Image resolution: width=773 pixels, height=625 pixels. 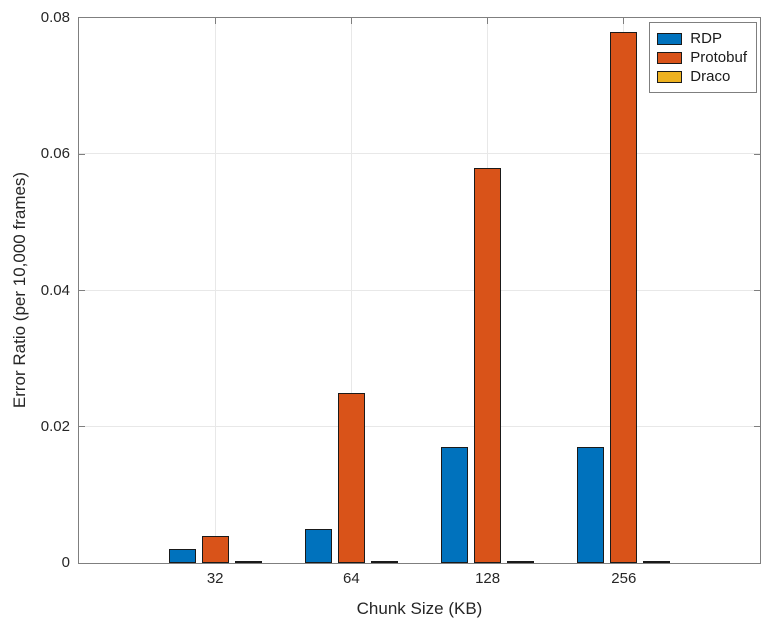 I want to click on legend-label: RDP, so click(x=706, y=38).